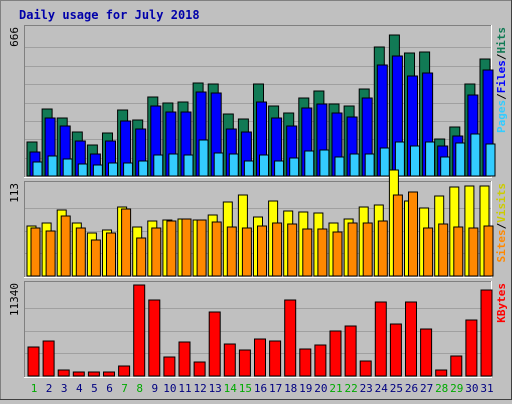 The image size is (512, 404). Describe the element at coordinates (154, 388) in the screenshot. I see `day-label-9: 9` at that location.